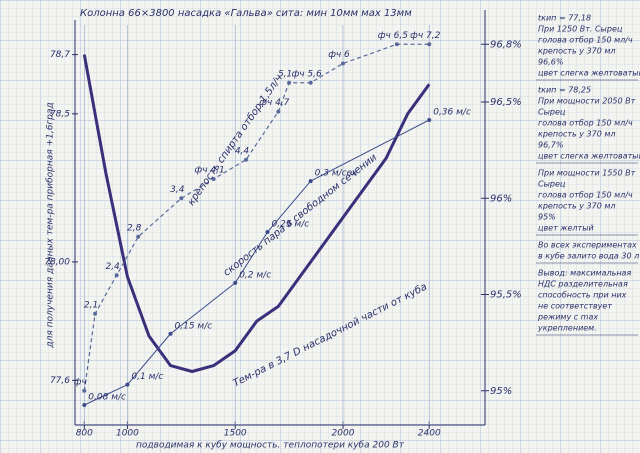 The image size is (640, 453). I want to click on point-label: 2,4, so click(112, 267).